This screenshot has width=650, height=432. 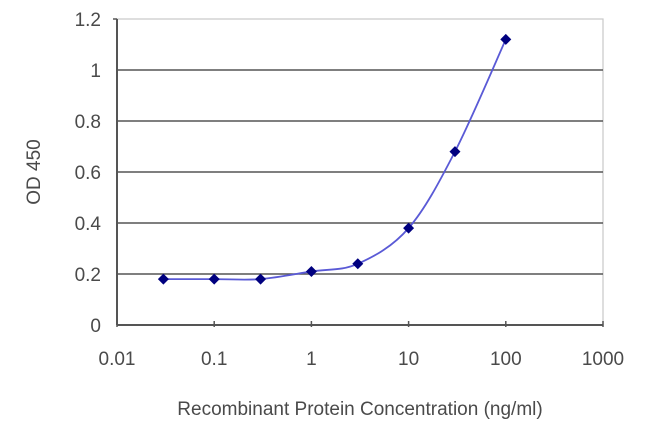 I want to click on y-axis-tick-labels: 0 0.2 0.4 0.6 0.8 1 1.2, so click(x=88, y=173).